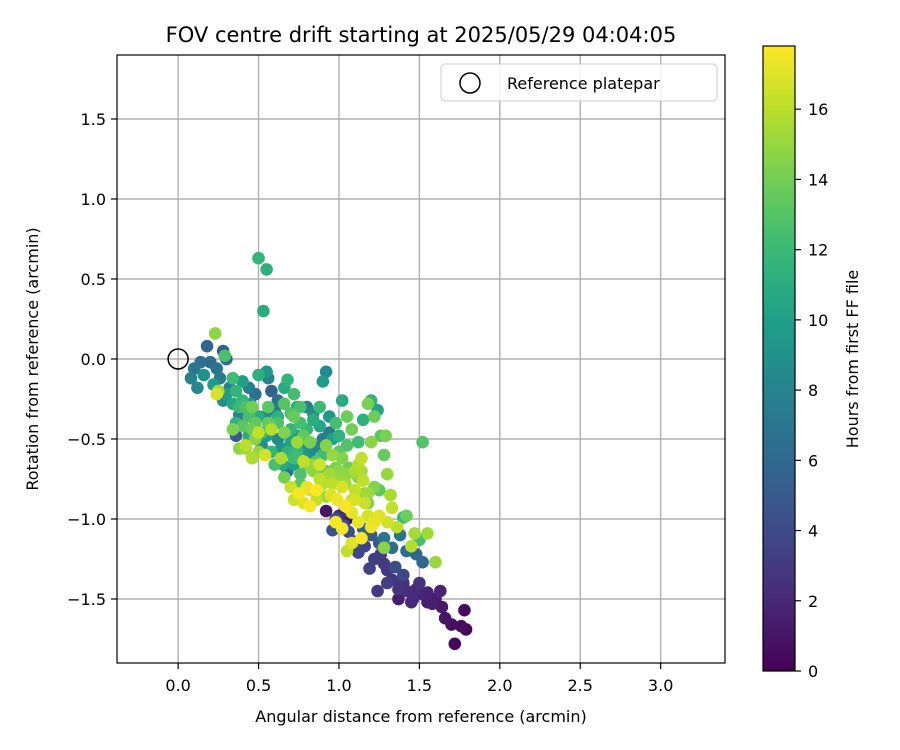 Image resolution: width=900 pixels, height=750 pixels. Describe the element at coordinates (580, 685) in the screenshot. I see `x-tick-label: 2.5` at that location.